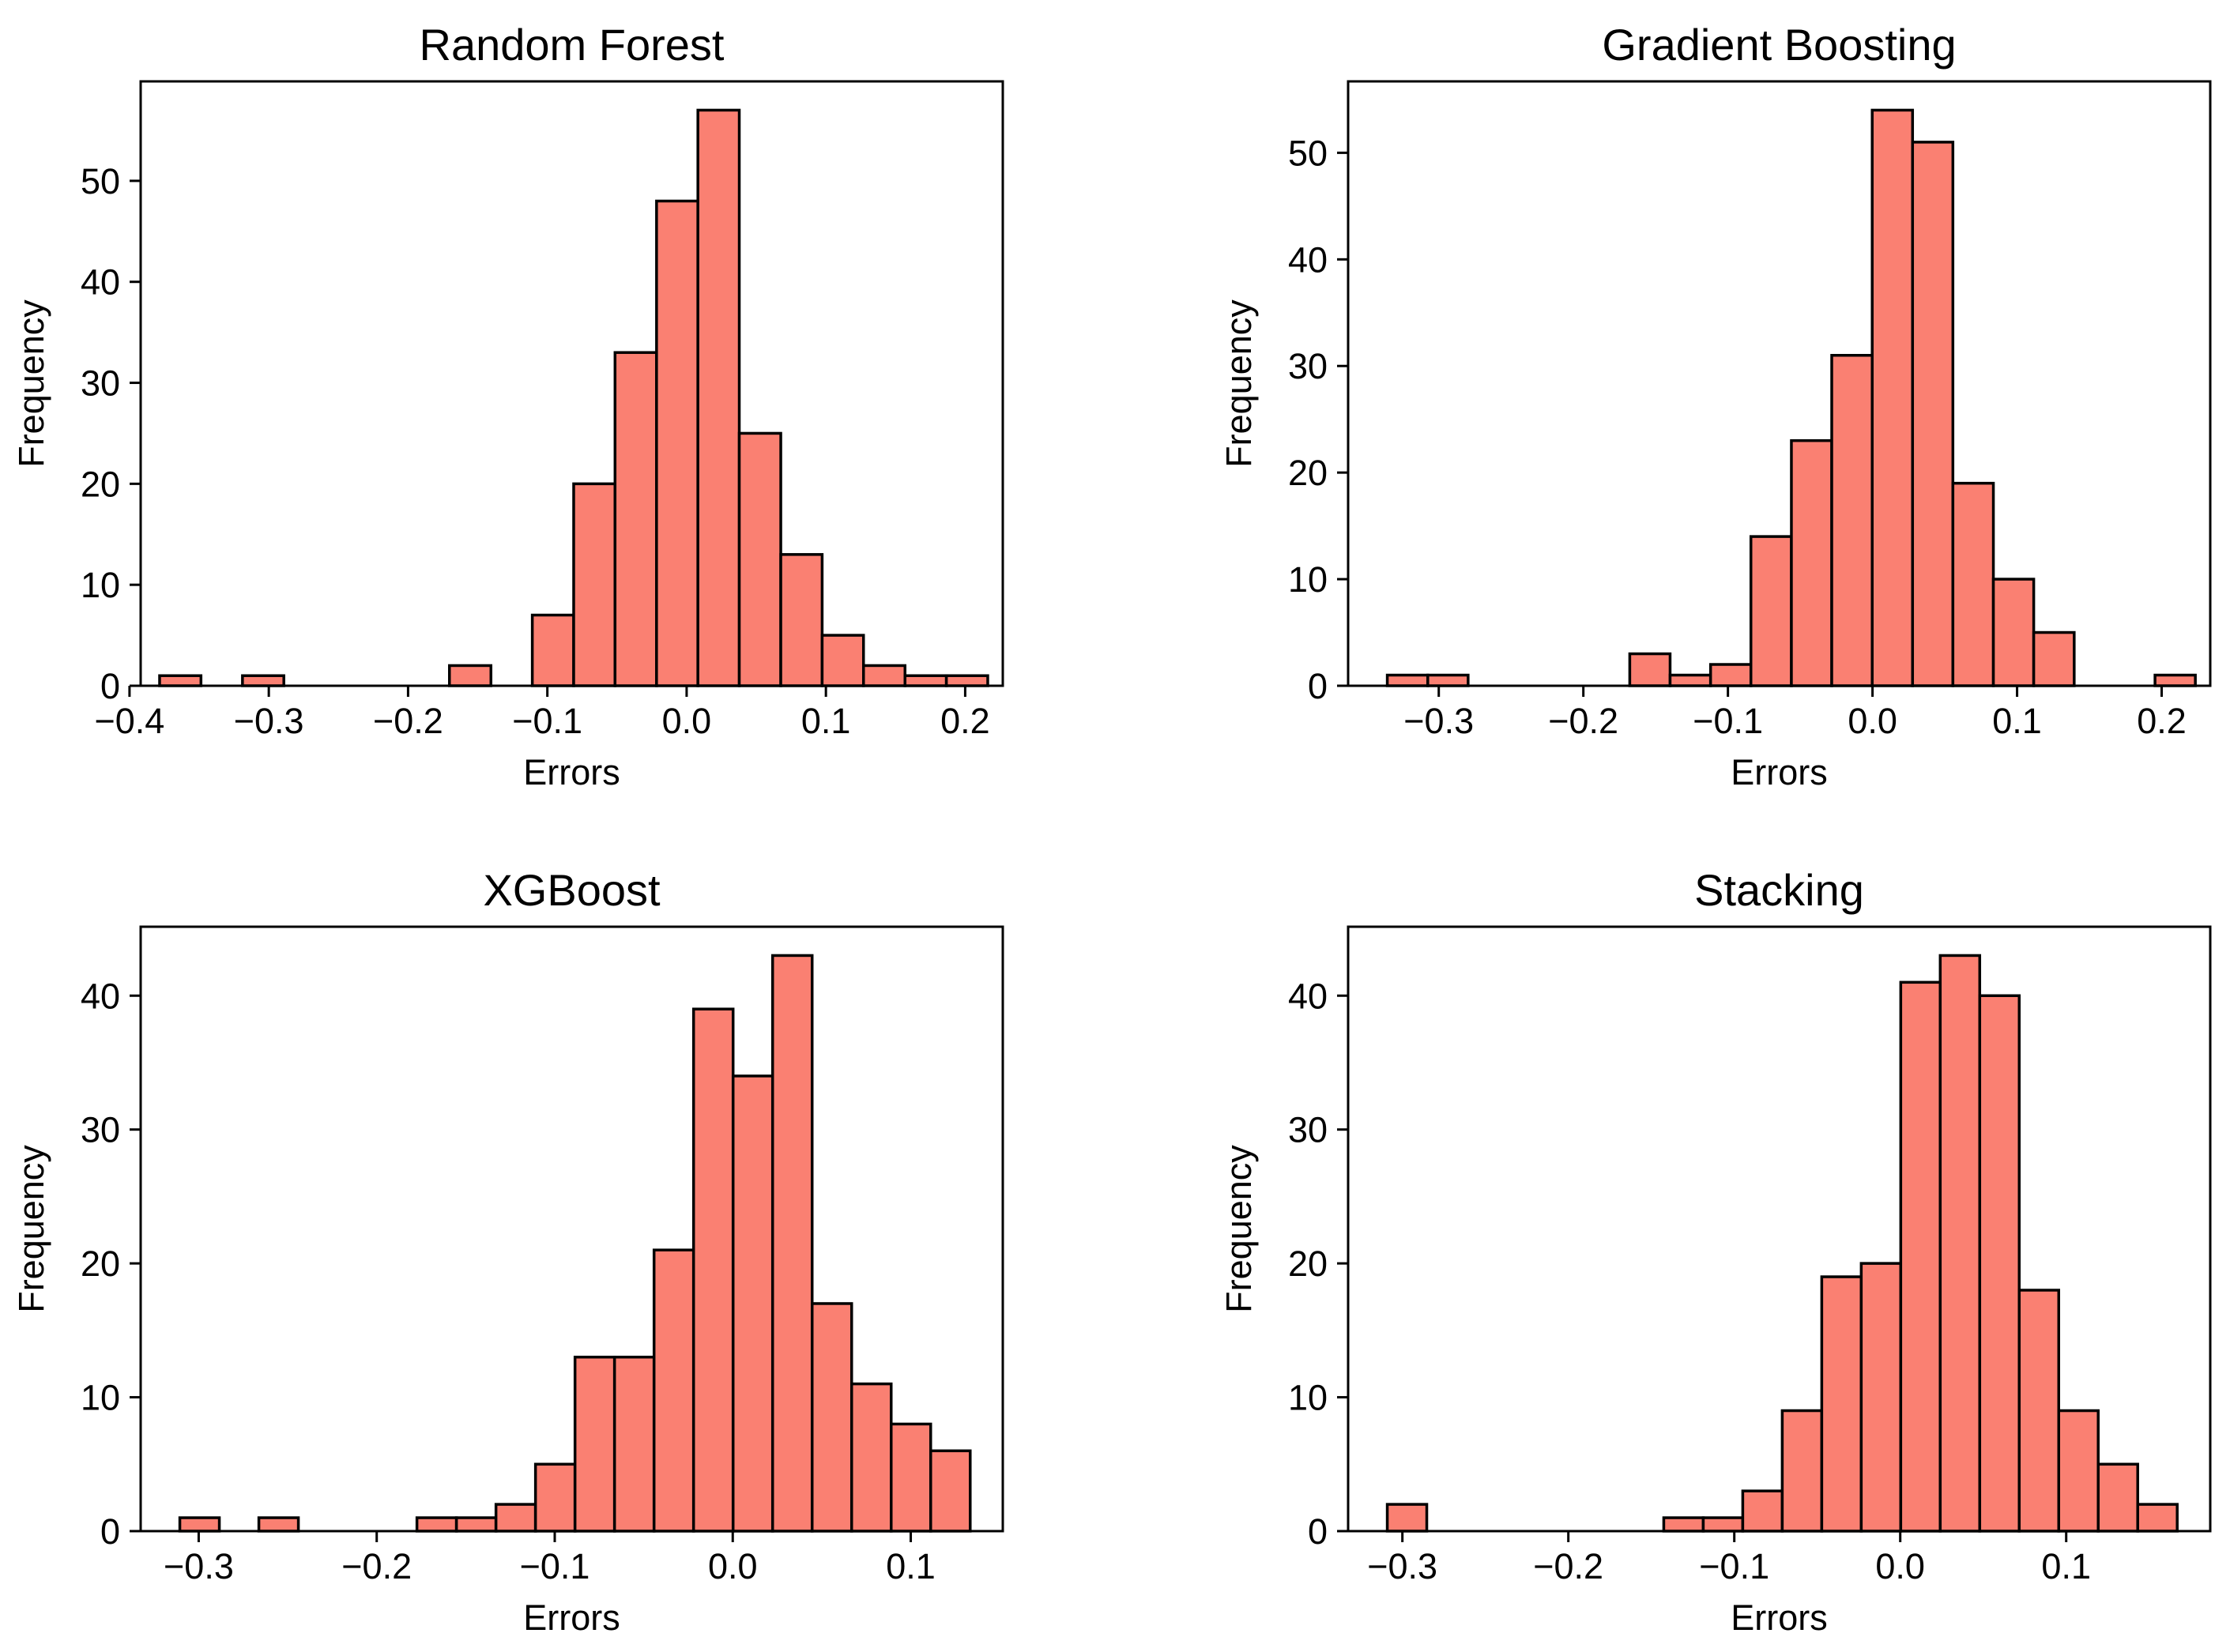 This screenshot has width=2230, height=1652. Describe the element at coordinates (911, 1566) in the screenshot. I see `xgboost-x-tick-label: 0.1` at that location.